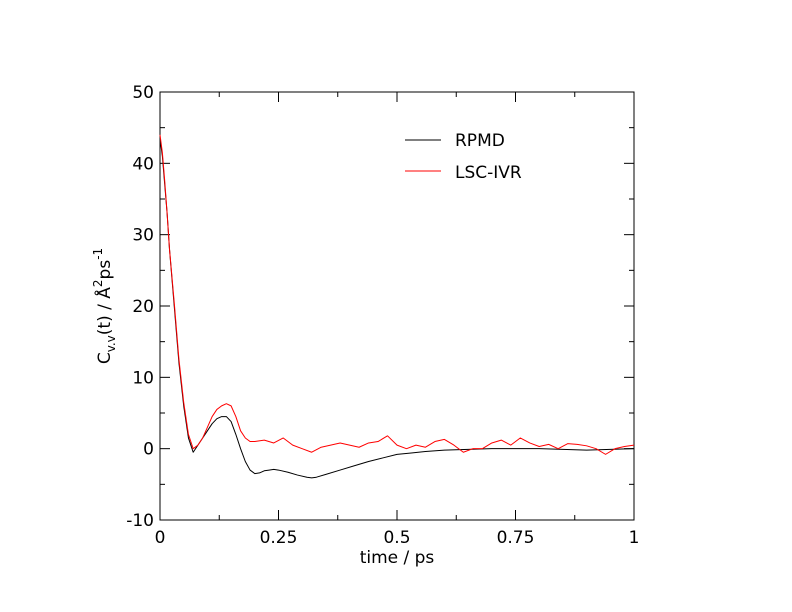  I want to click on y-axis-title-sup2: -1, so click(98, 254).